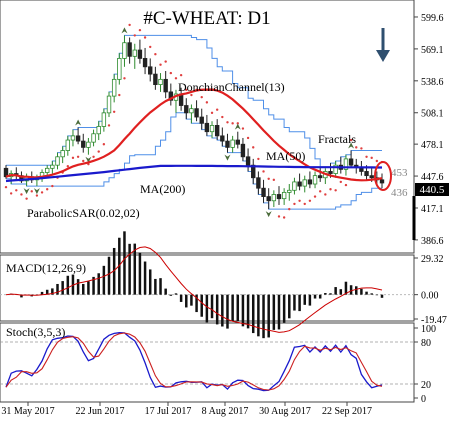  I want to click on donchian-label: DonchianChannel(13), so click(231, 87).